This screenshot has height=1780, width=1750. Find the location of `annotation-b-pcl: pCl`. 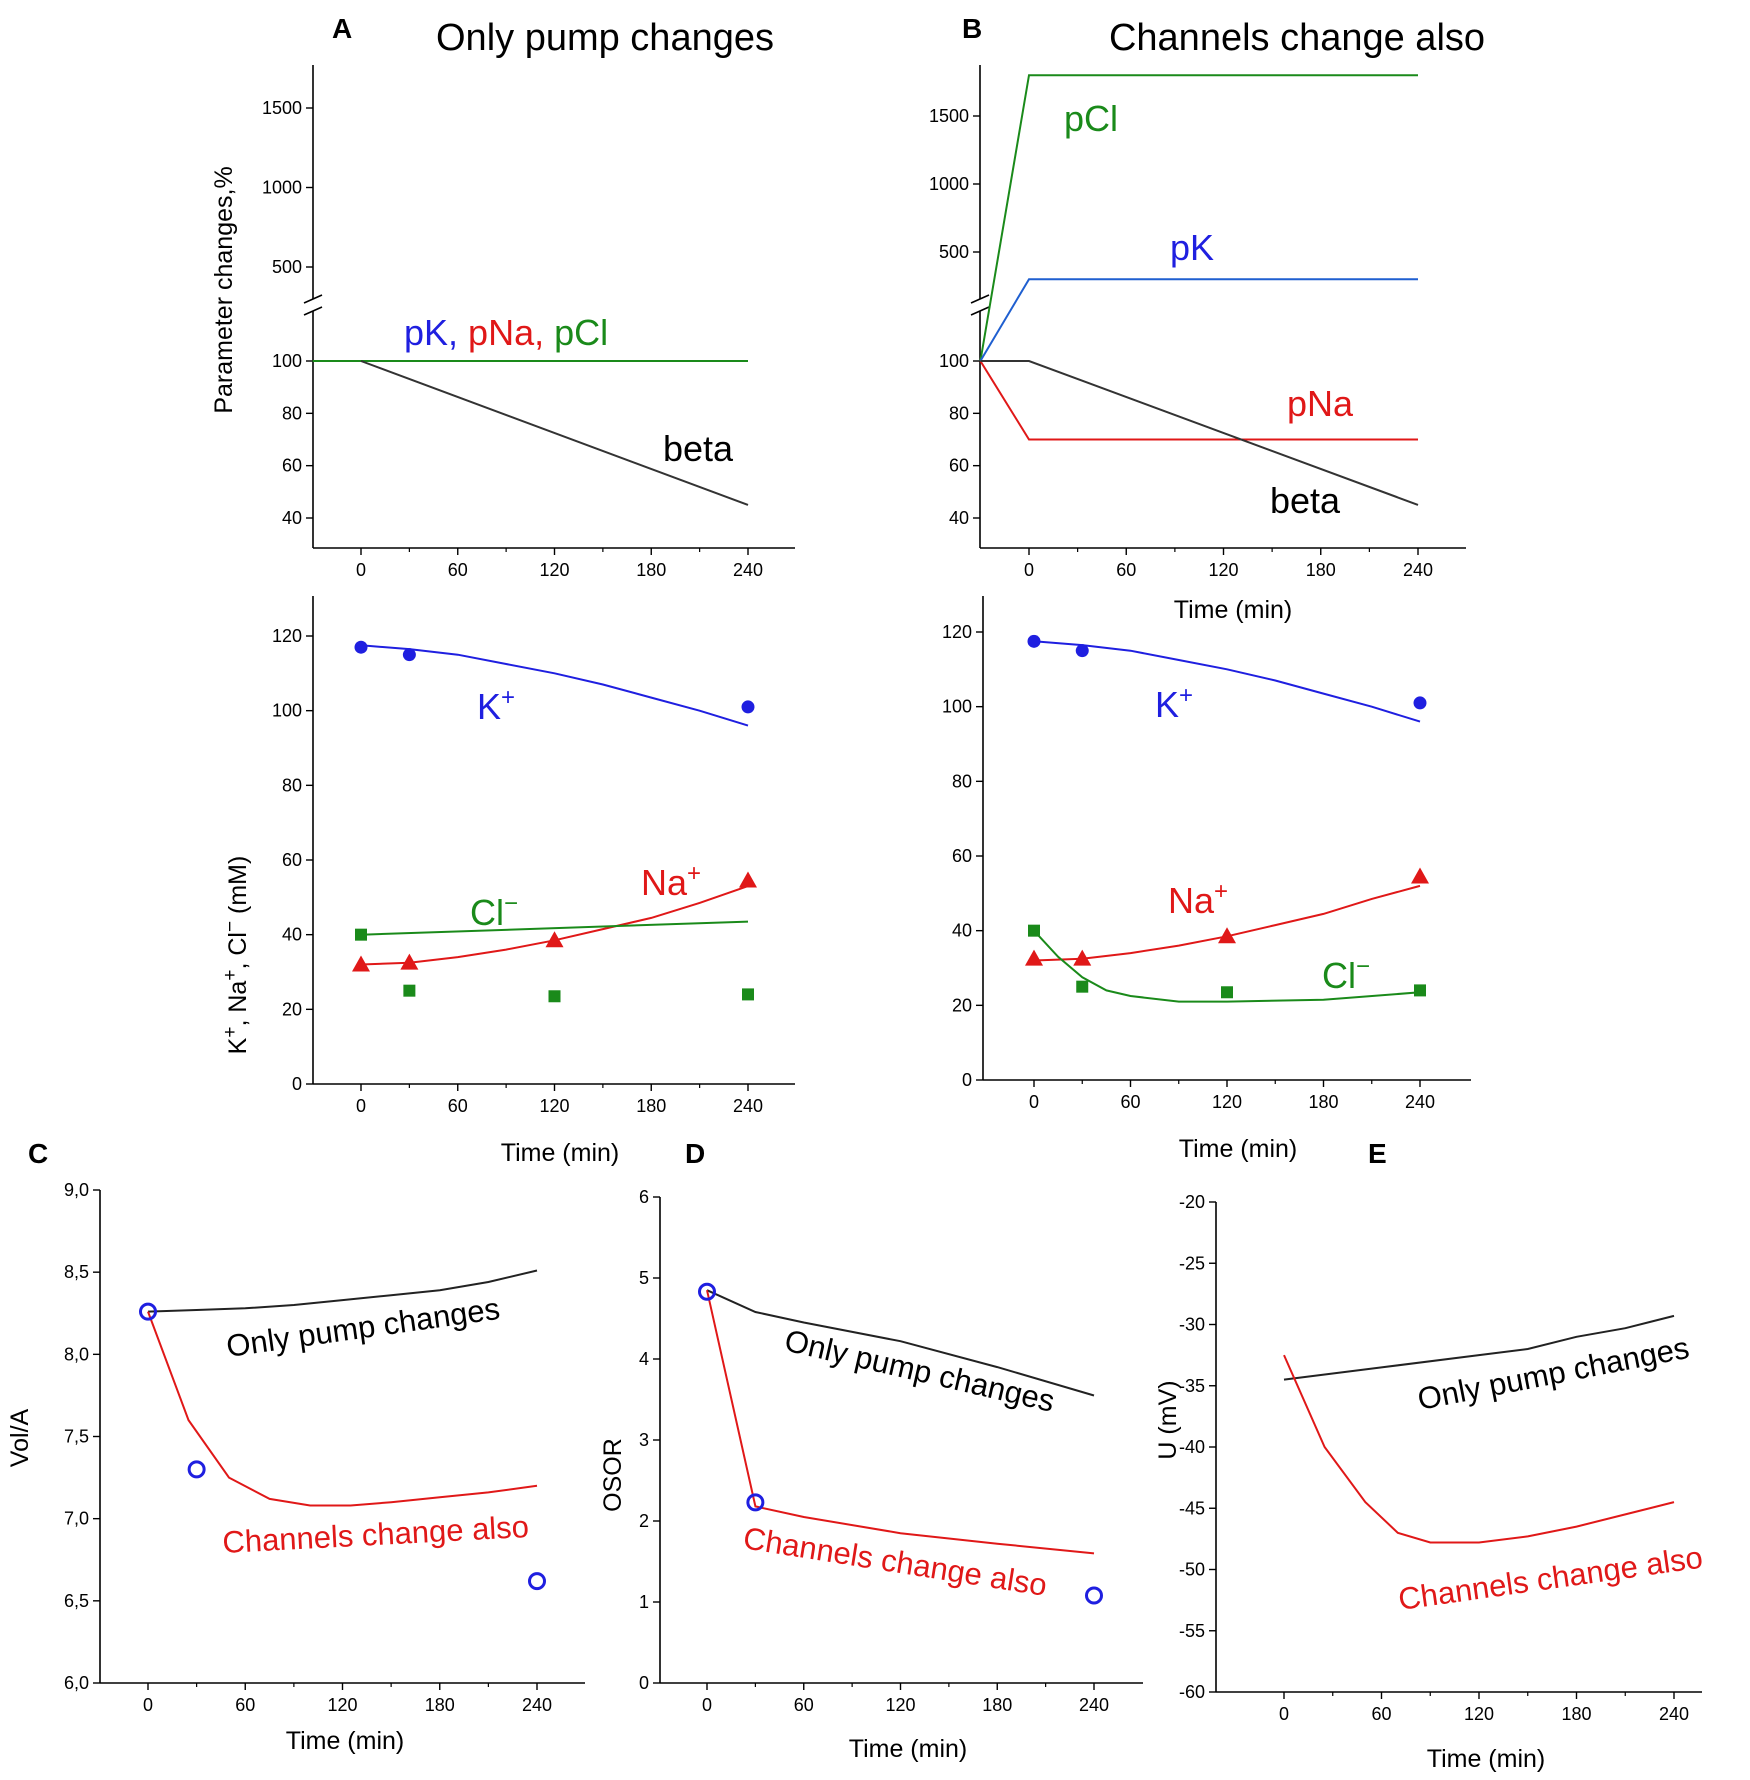

annotation-b-pcl: pCl is located at coordinates (1091, 118).